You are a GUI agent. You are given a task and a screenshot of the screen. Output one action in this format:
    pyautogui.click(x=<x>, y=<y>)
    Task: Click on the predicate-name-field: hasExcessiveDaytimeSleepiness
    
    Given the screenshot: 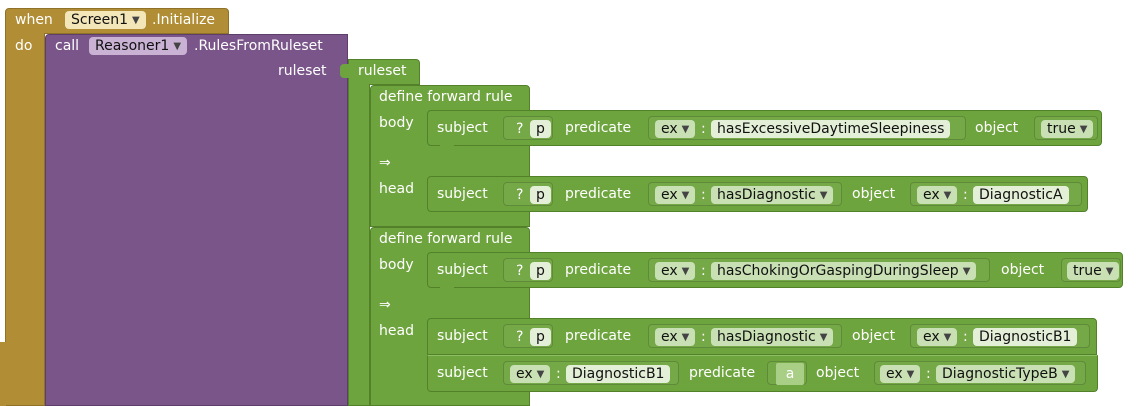 What is the action you would take?
    pyautogui.click(x=831, y=129)
    